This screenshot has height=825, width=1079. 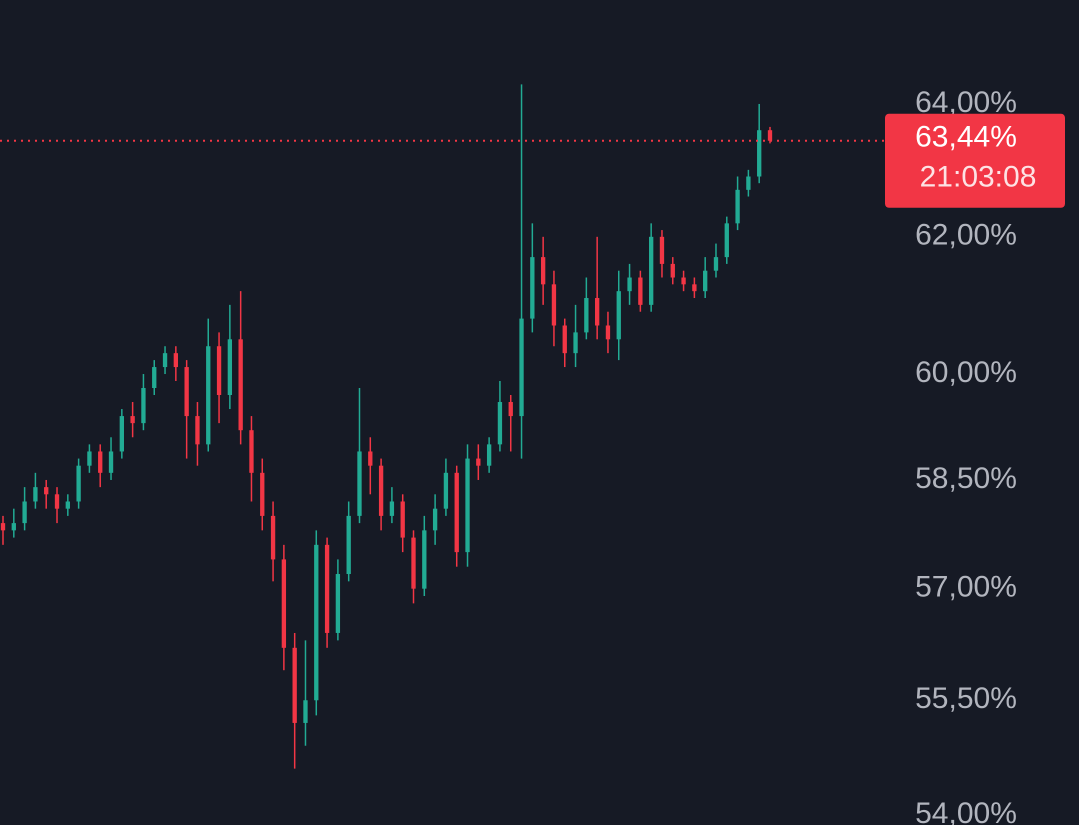 What do you see at coordinates (966, 587) in the screenshot?
I see `y-tick-label: 57,00%` at bounding box center [966, 587].